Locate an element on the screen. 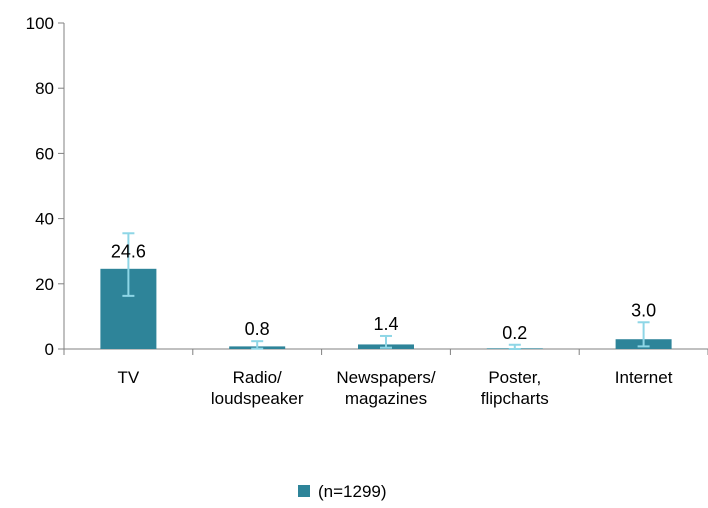 This screenshot has height=508, width=708. data-label: 1.4 is located at coordinates (385, 324).